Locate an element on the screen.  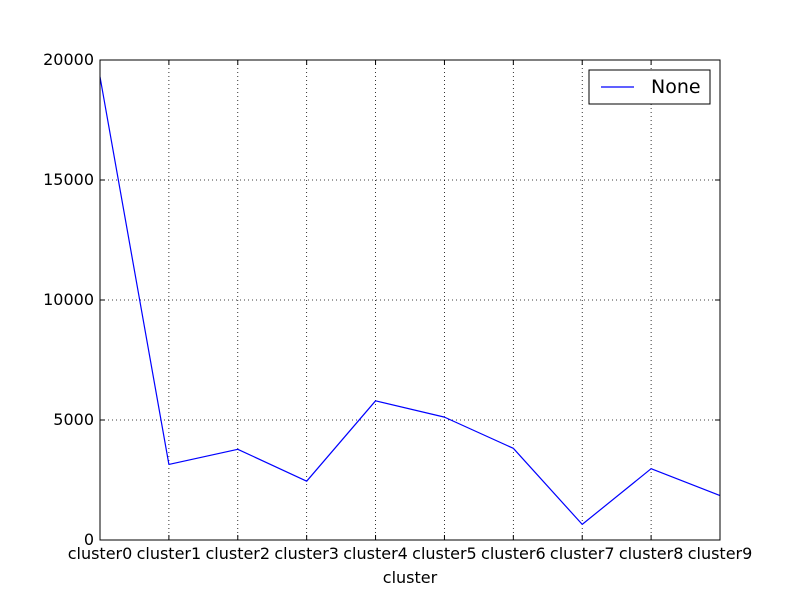
y-tick-labels: 0 5000 10000 15000 20000 is located at coordinates (68, 299).